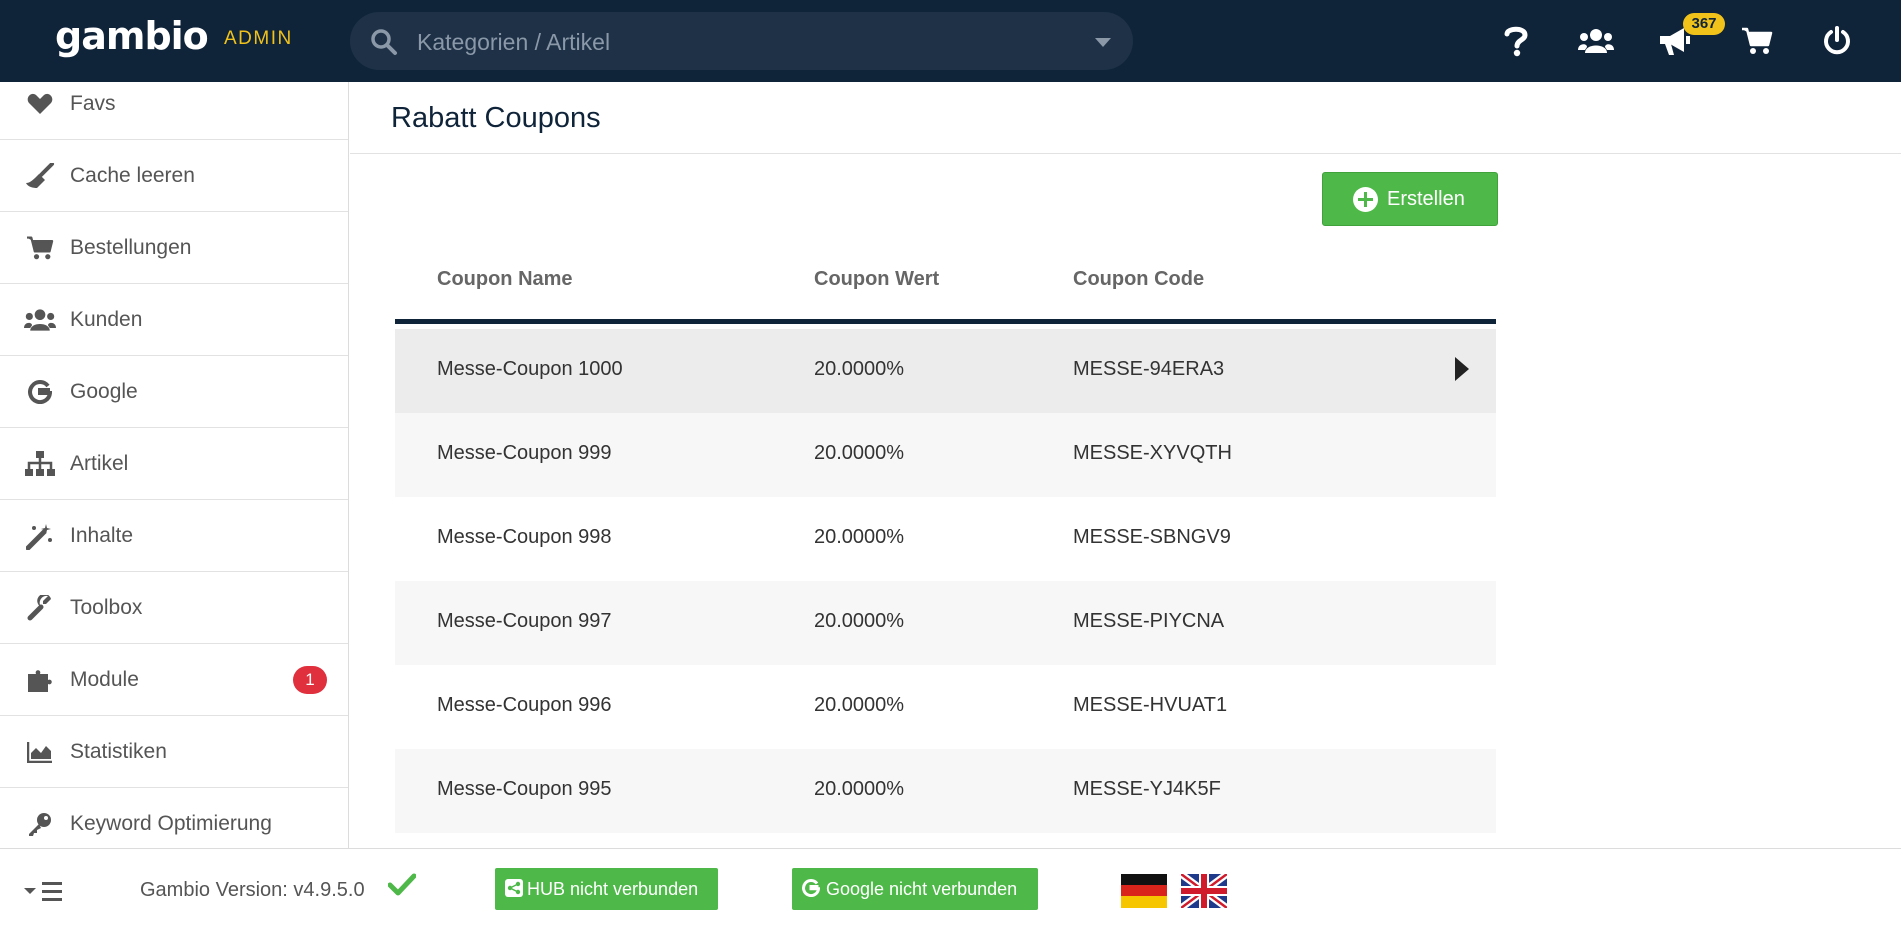  I want to click on broom-icon, so click(40, 176).